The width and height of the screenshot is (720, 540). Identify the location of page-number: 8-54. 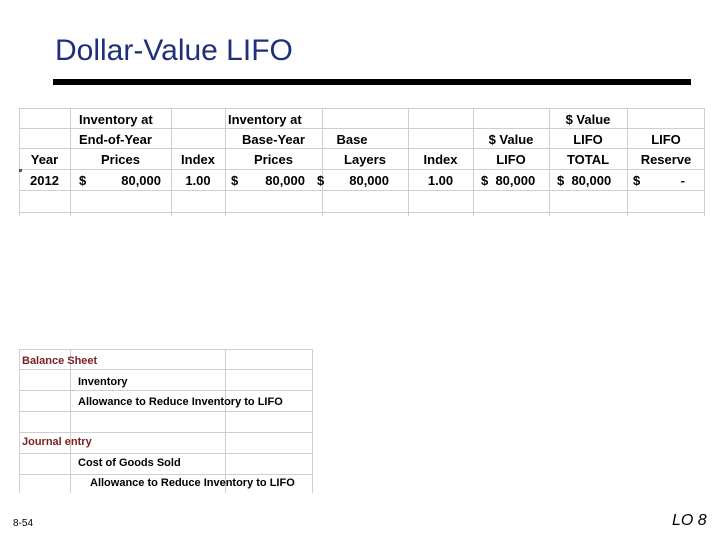
(23, 523).